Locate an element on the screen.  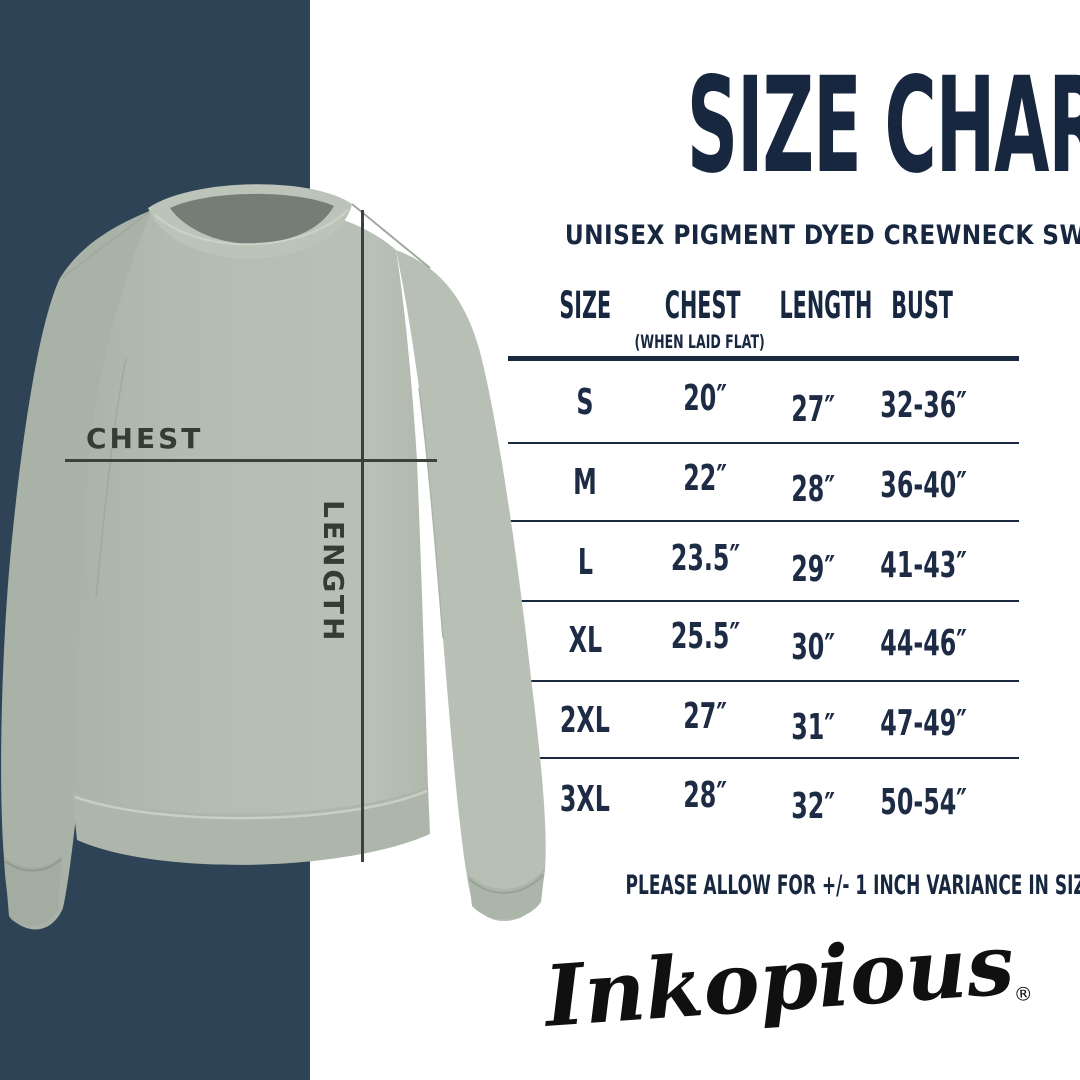
page-title: SIZE CHART is located at coordinates (785, 126).